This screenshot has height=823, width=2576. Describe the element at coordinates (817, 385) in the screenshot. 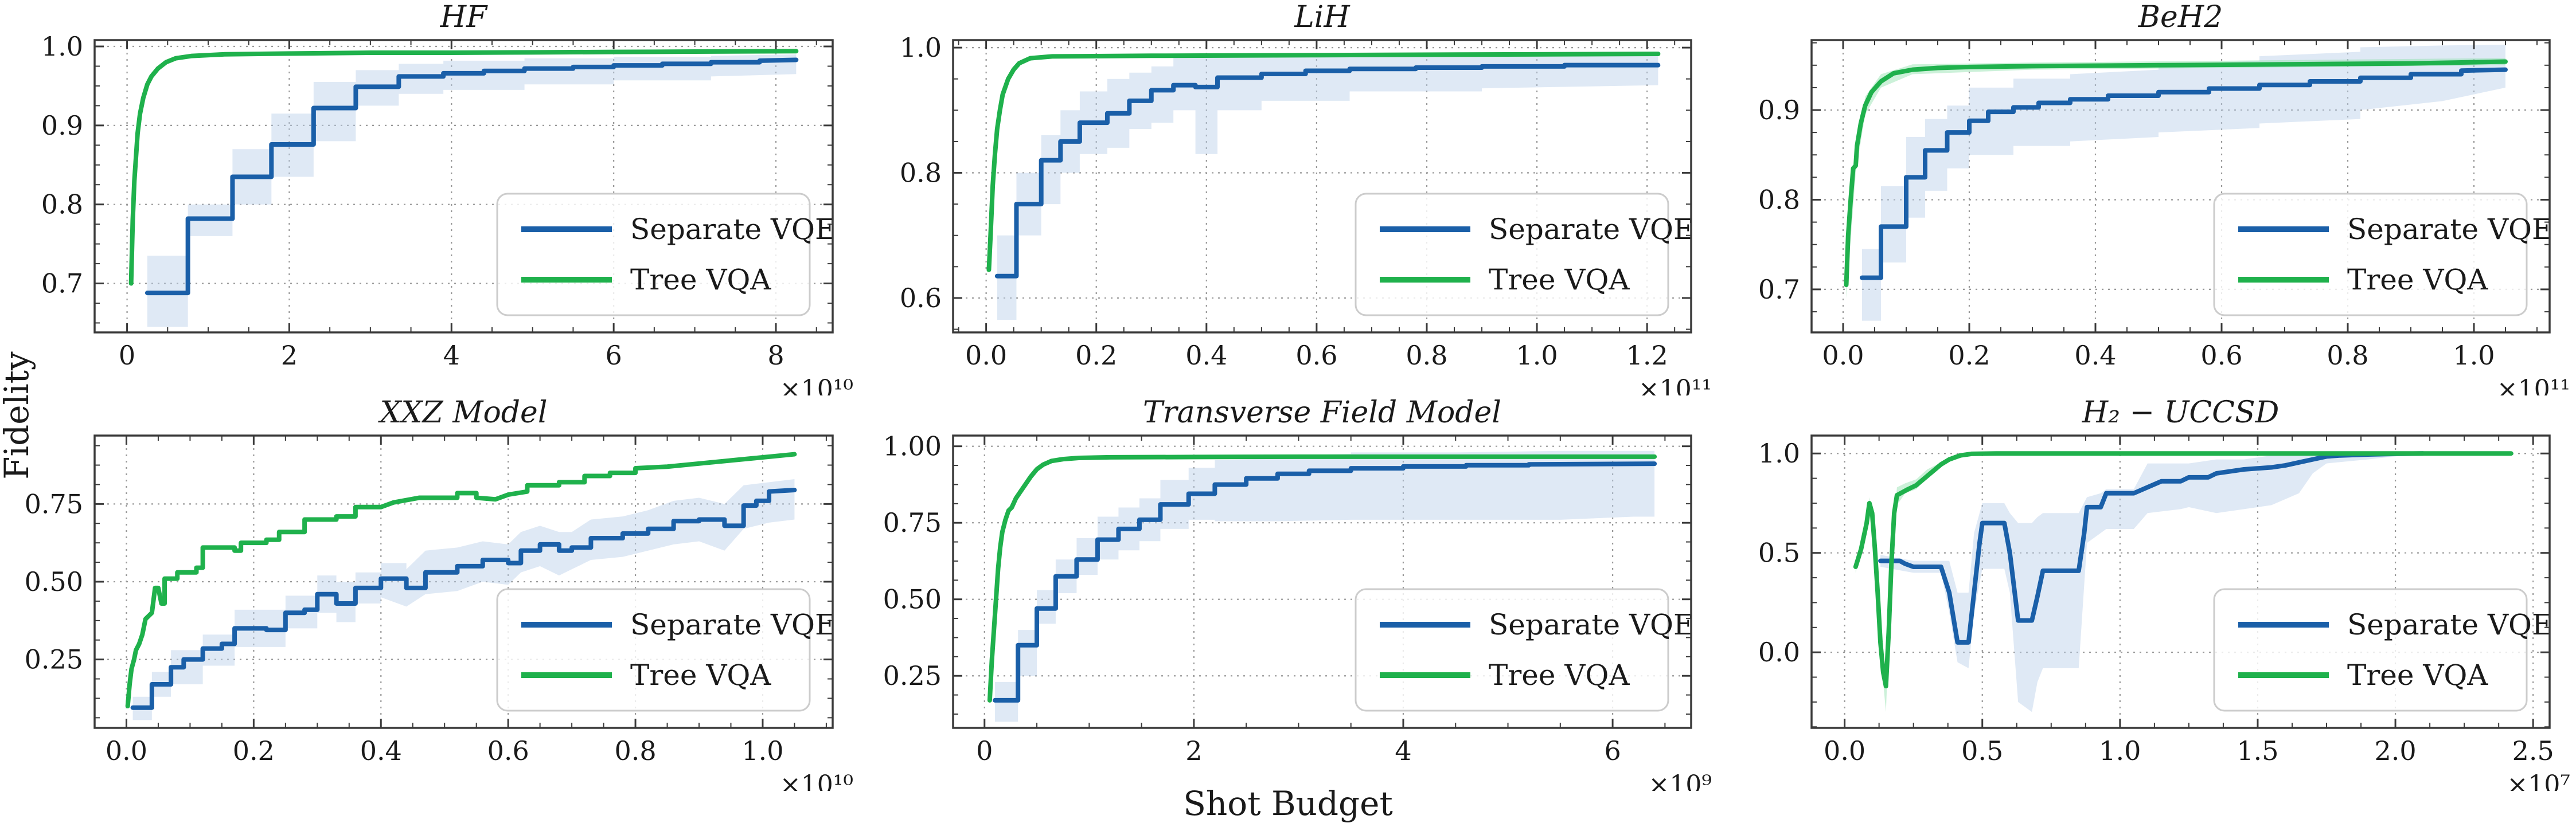

I see `x-axis-multiplier: ×10¹⁰` at that location.